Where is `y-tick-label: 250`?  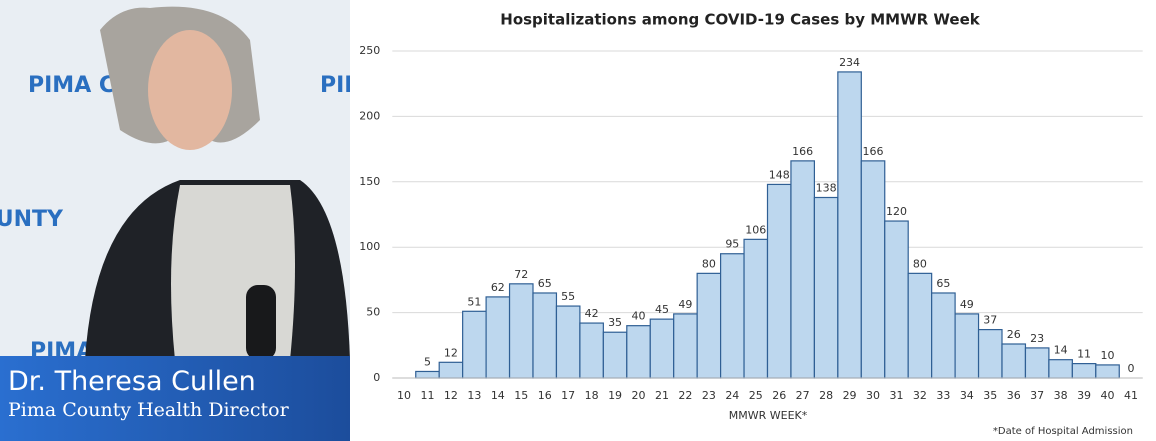
y-tick-label: 250 is located at coordinates (369, 50).